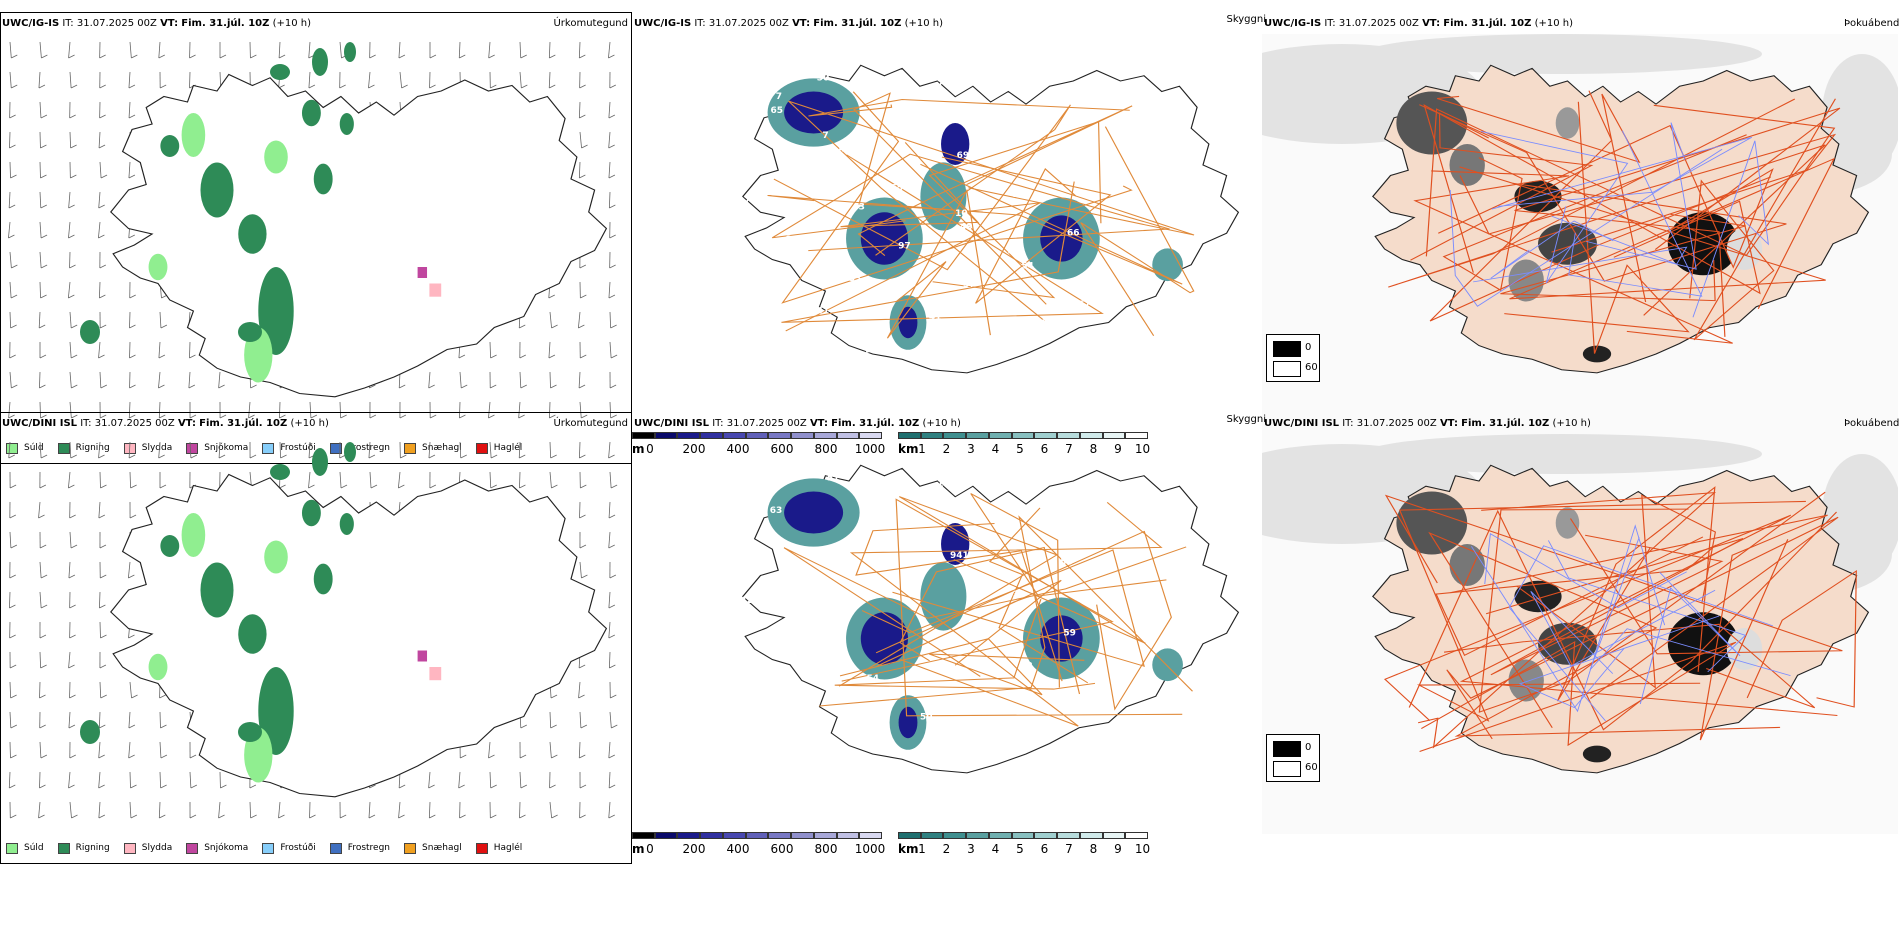 This screenshot has height=950, width=1900. I want to click on ceiling-value-label: 65, so click(766, 344).